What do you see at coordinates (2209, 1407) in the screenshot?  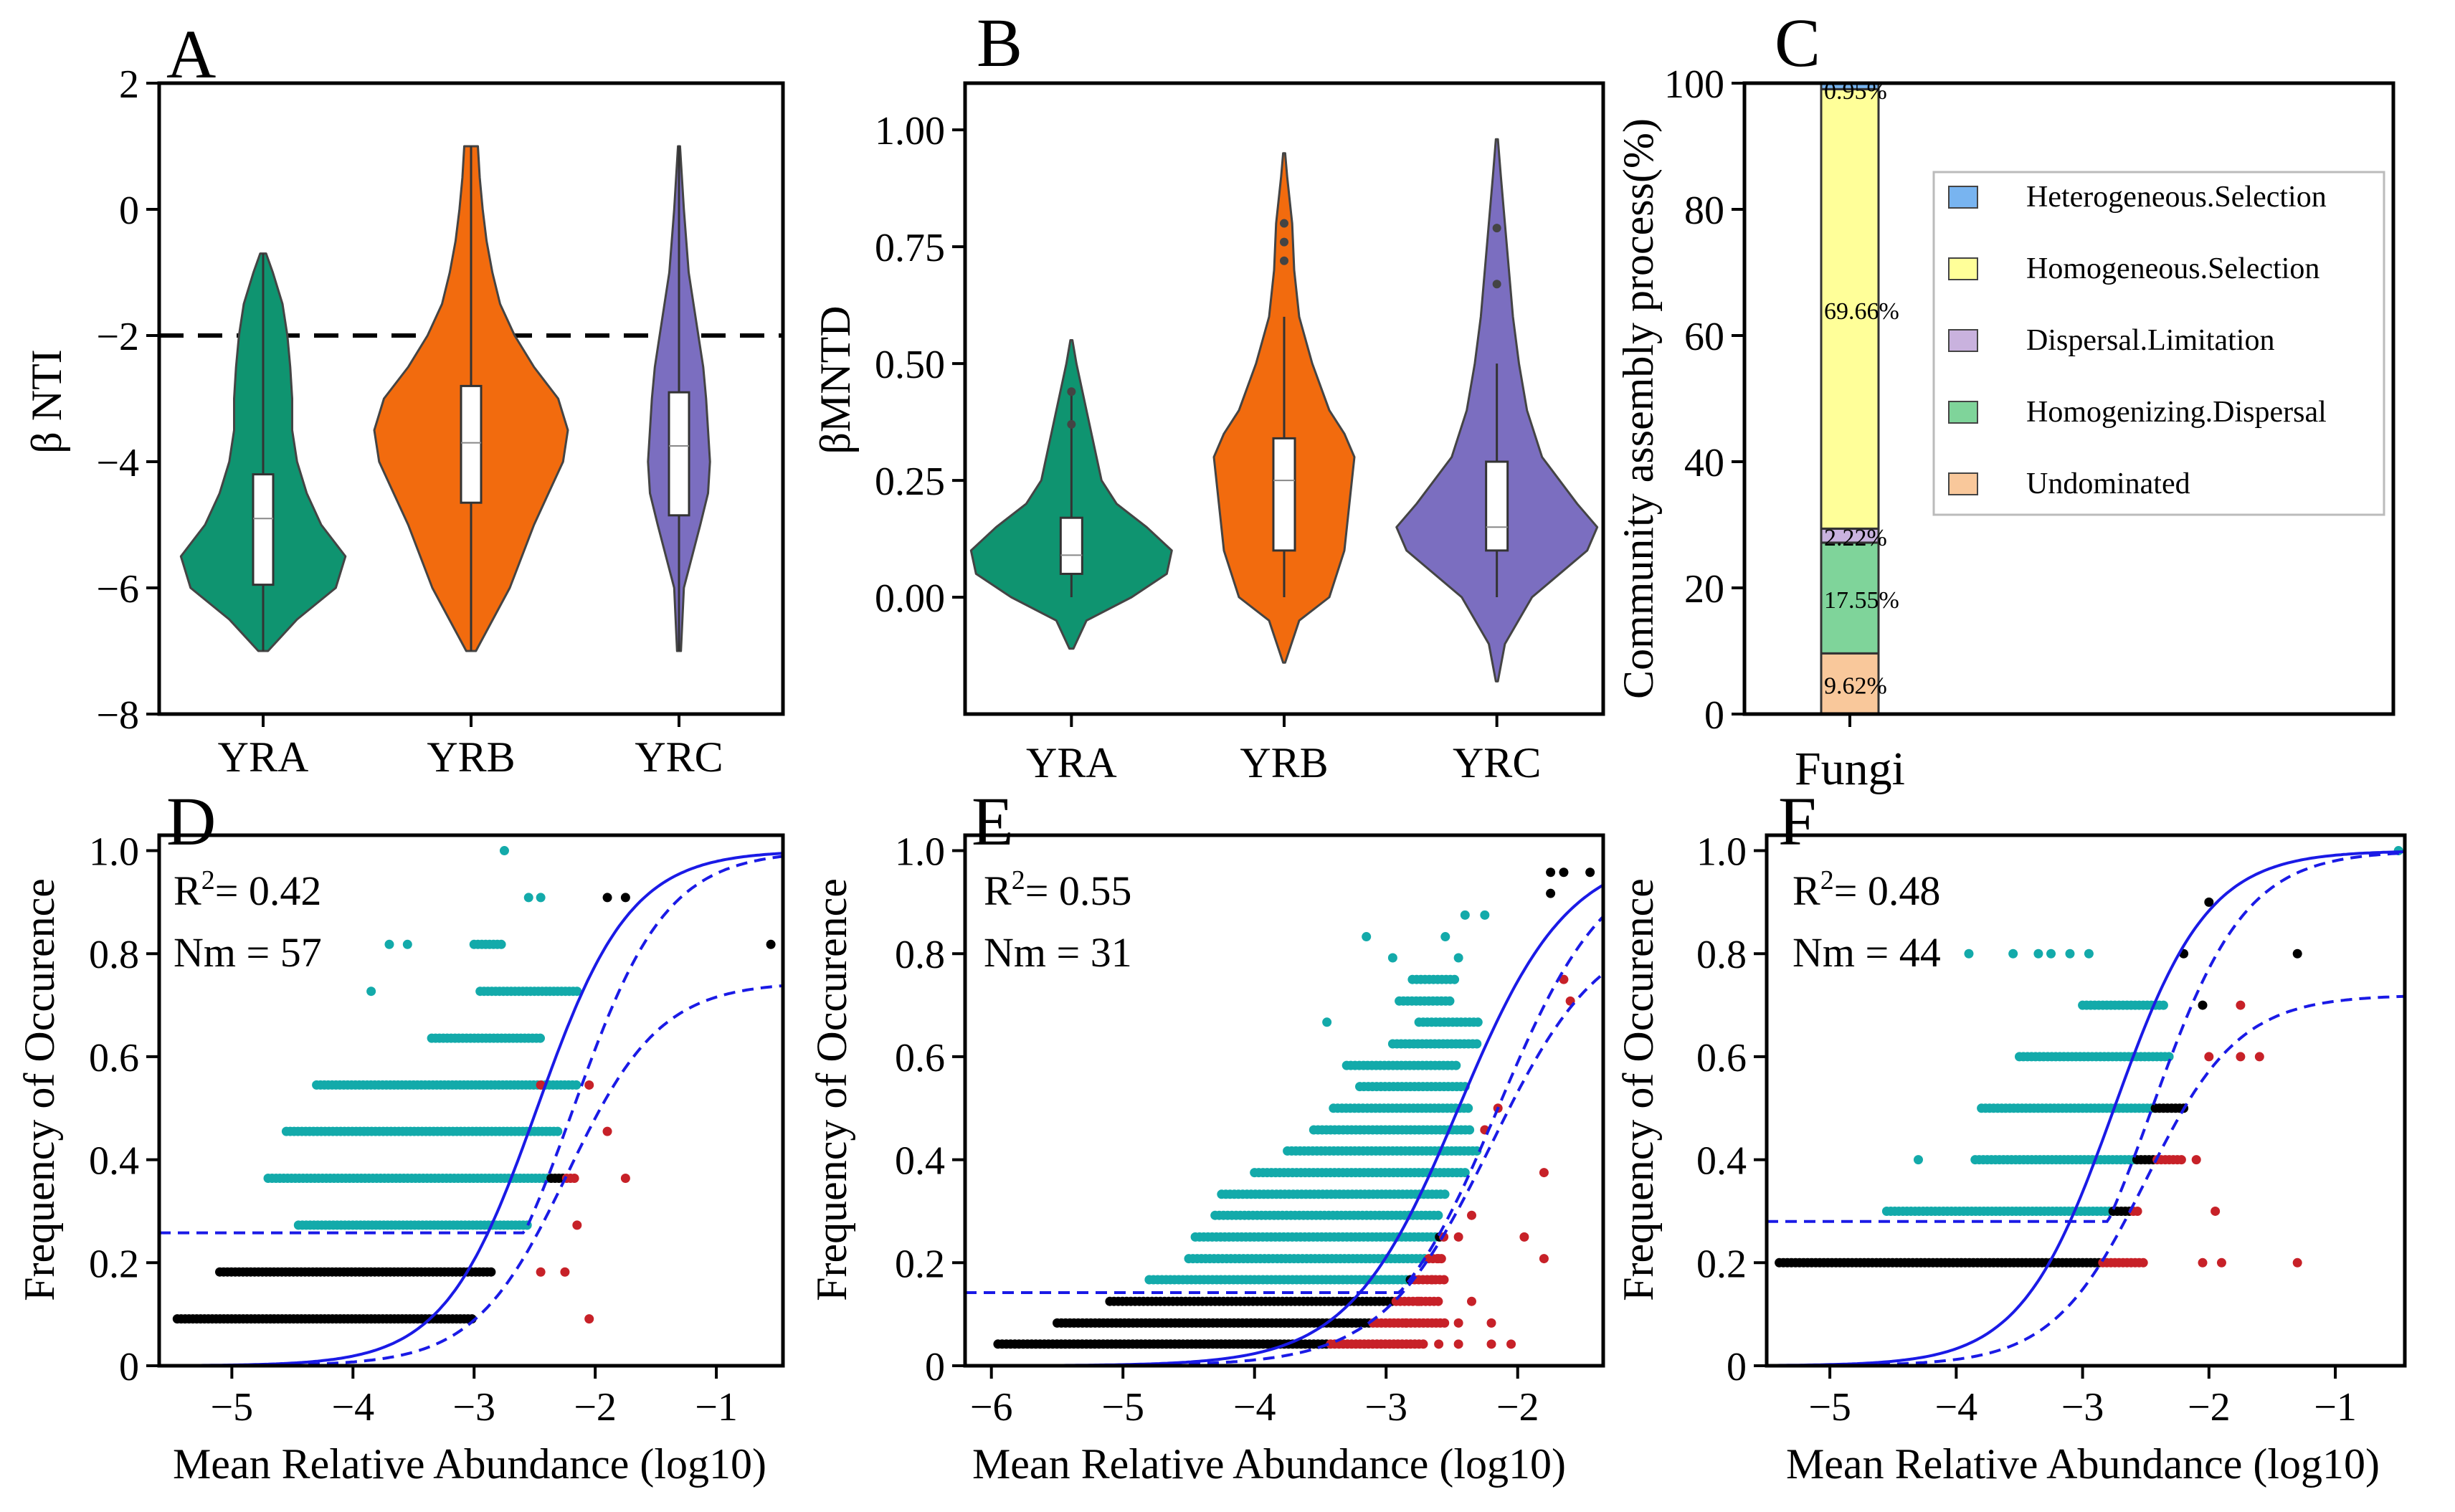 I see `panel-f-xtick-label: −2` at bounding box center [2209, 1407].